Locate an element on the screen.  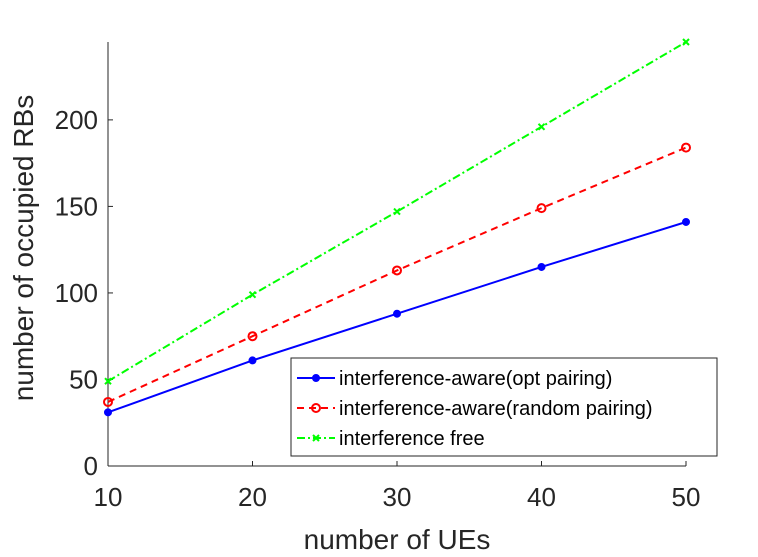
y-tick-label: 150 is located at coordinates (76, 206).